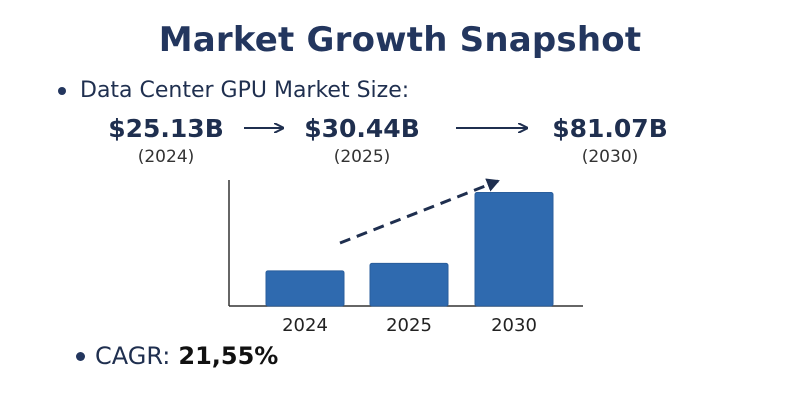 Image resolution: width=800 pixels, height=400 pixels. I want to click on page-title: Market Growth Snapshot, so click(400, 40).